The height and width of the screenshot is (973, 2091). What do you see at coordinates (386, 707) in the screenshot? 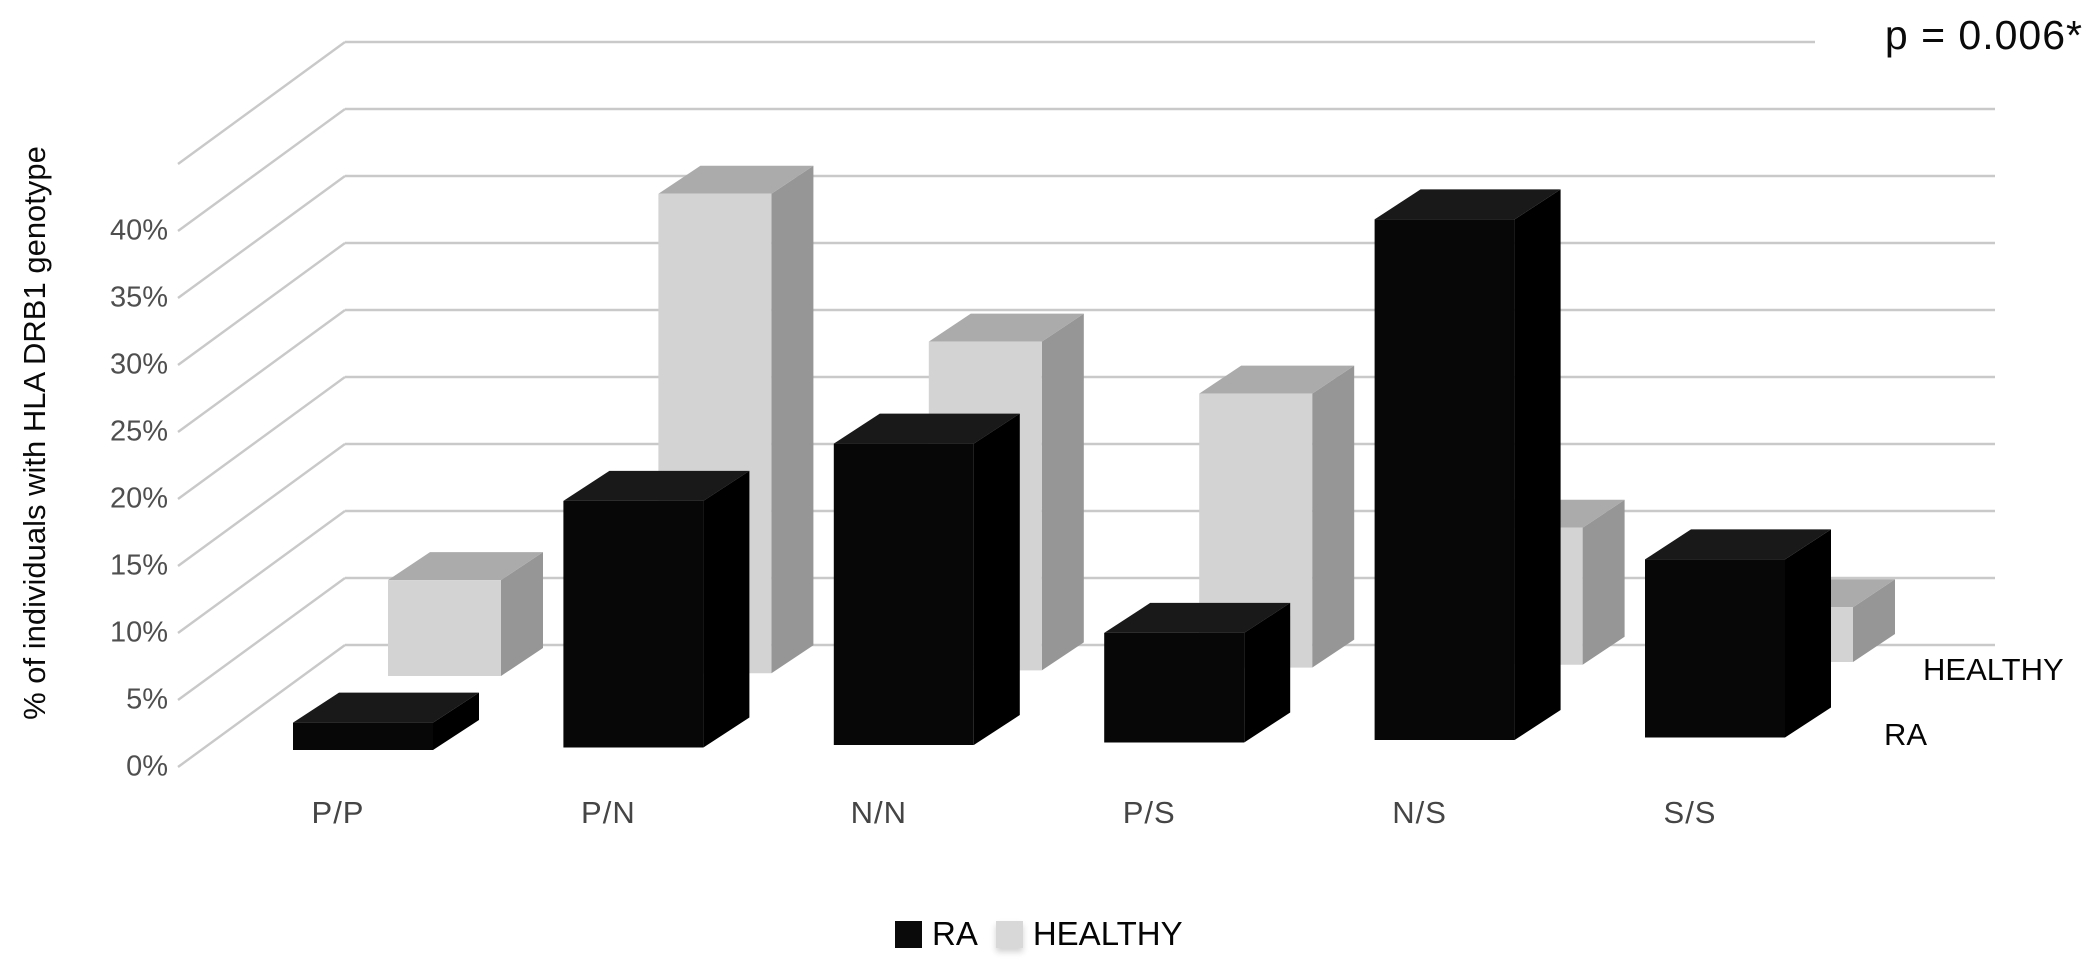
I see `bar-ra-PP-top` at bounding box center [386, 707].